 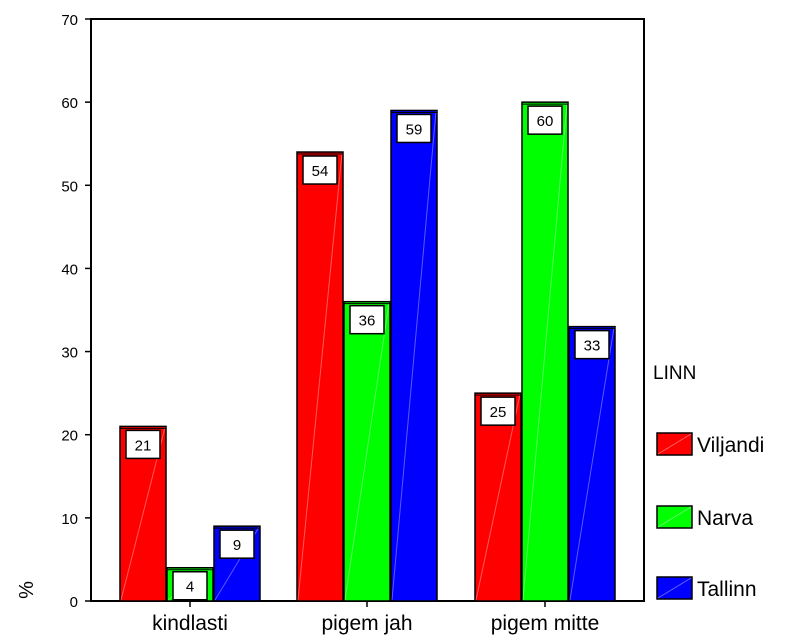 I want to click on y-tick-label: 60, so click(x=69, y=103).